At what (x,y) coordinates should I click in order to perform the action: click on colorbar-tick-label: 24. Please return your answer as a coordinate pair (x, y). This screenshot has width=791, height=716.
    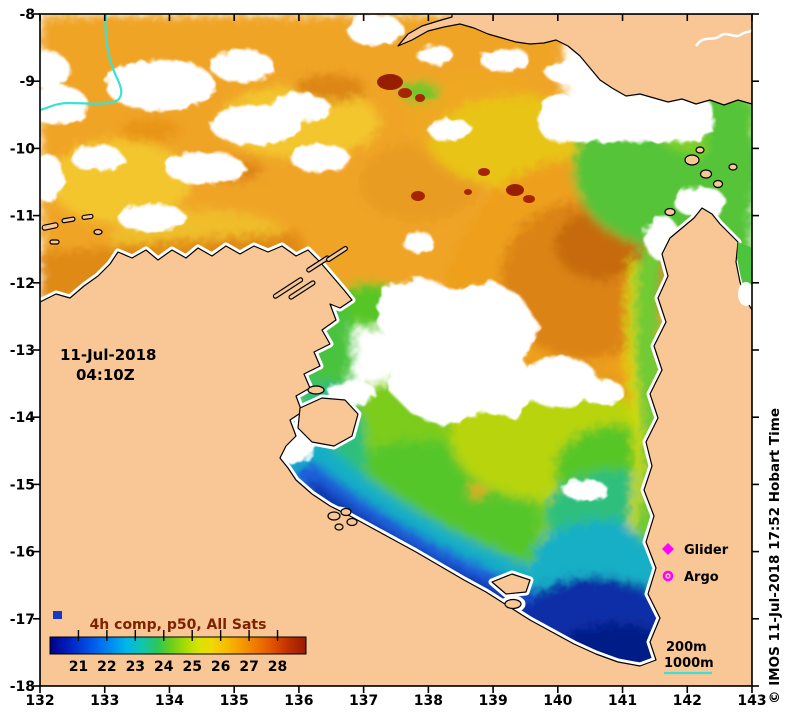
    Looking at the image, I should click on (164, 667).